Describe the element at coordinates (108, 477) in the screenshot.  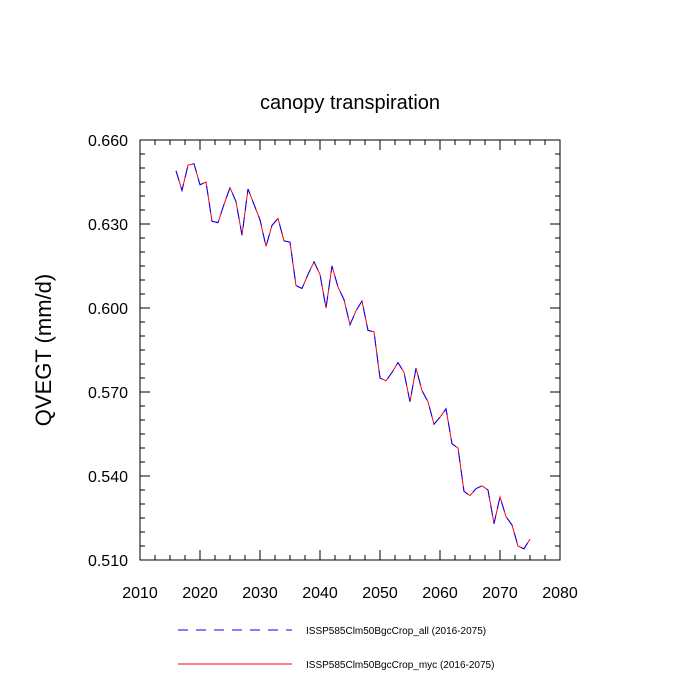
I see `y-tick-label: 0.540` at that location.